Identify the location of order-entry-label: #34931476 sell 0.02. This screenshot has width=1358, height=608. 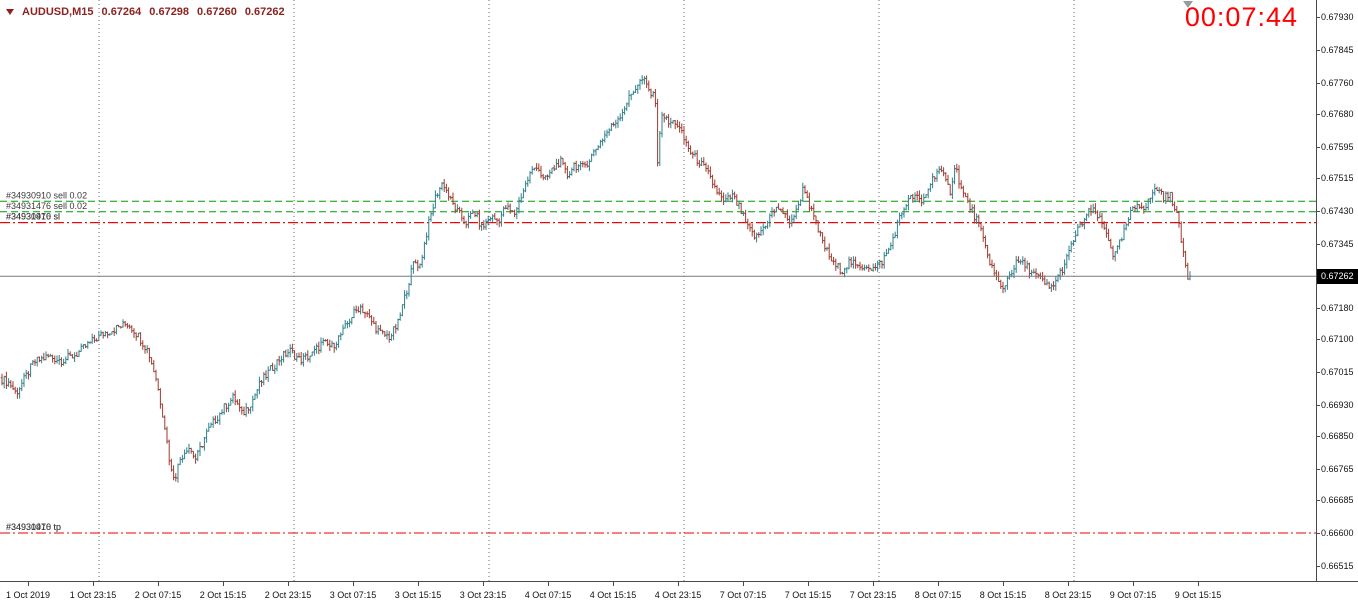
(46, 206).